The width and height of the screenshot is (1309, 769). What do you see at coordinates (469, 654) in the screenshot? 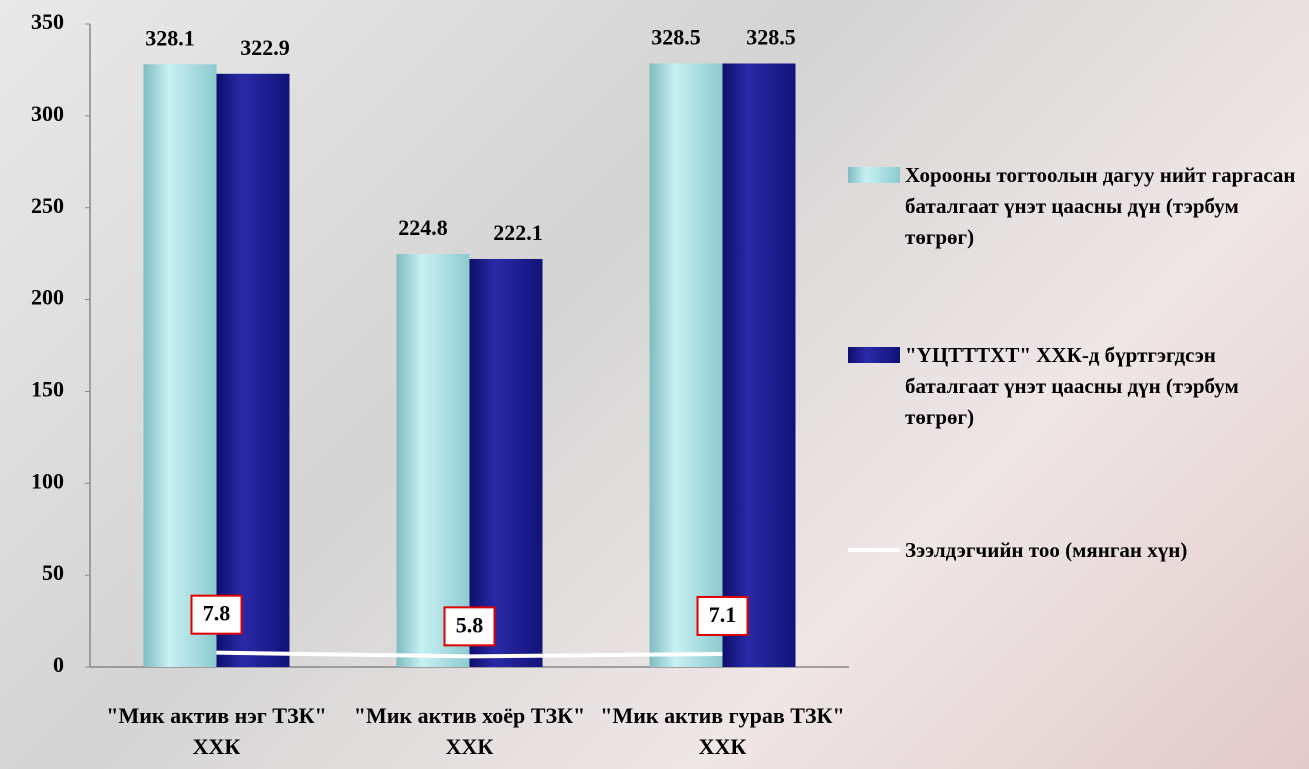
I see `line` at bounding box center [469, 654].